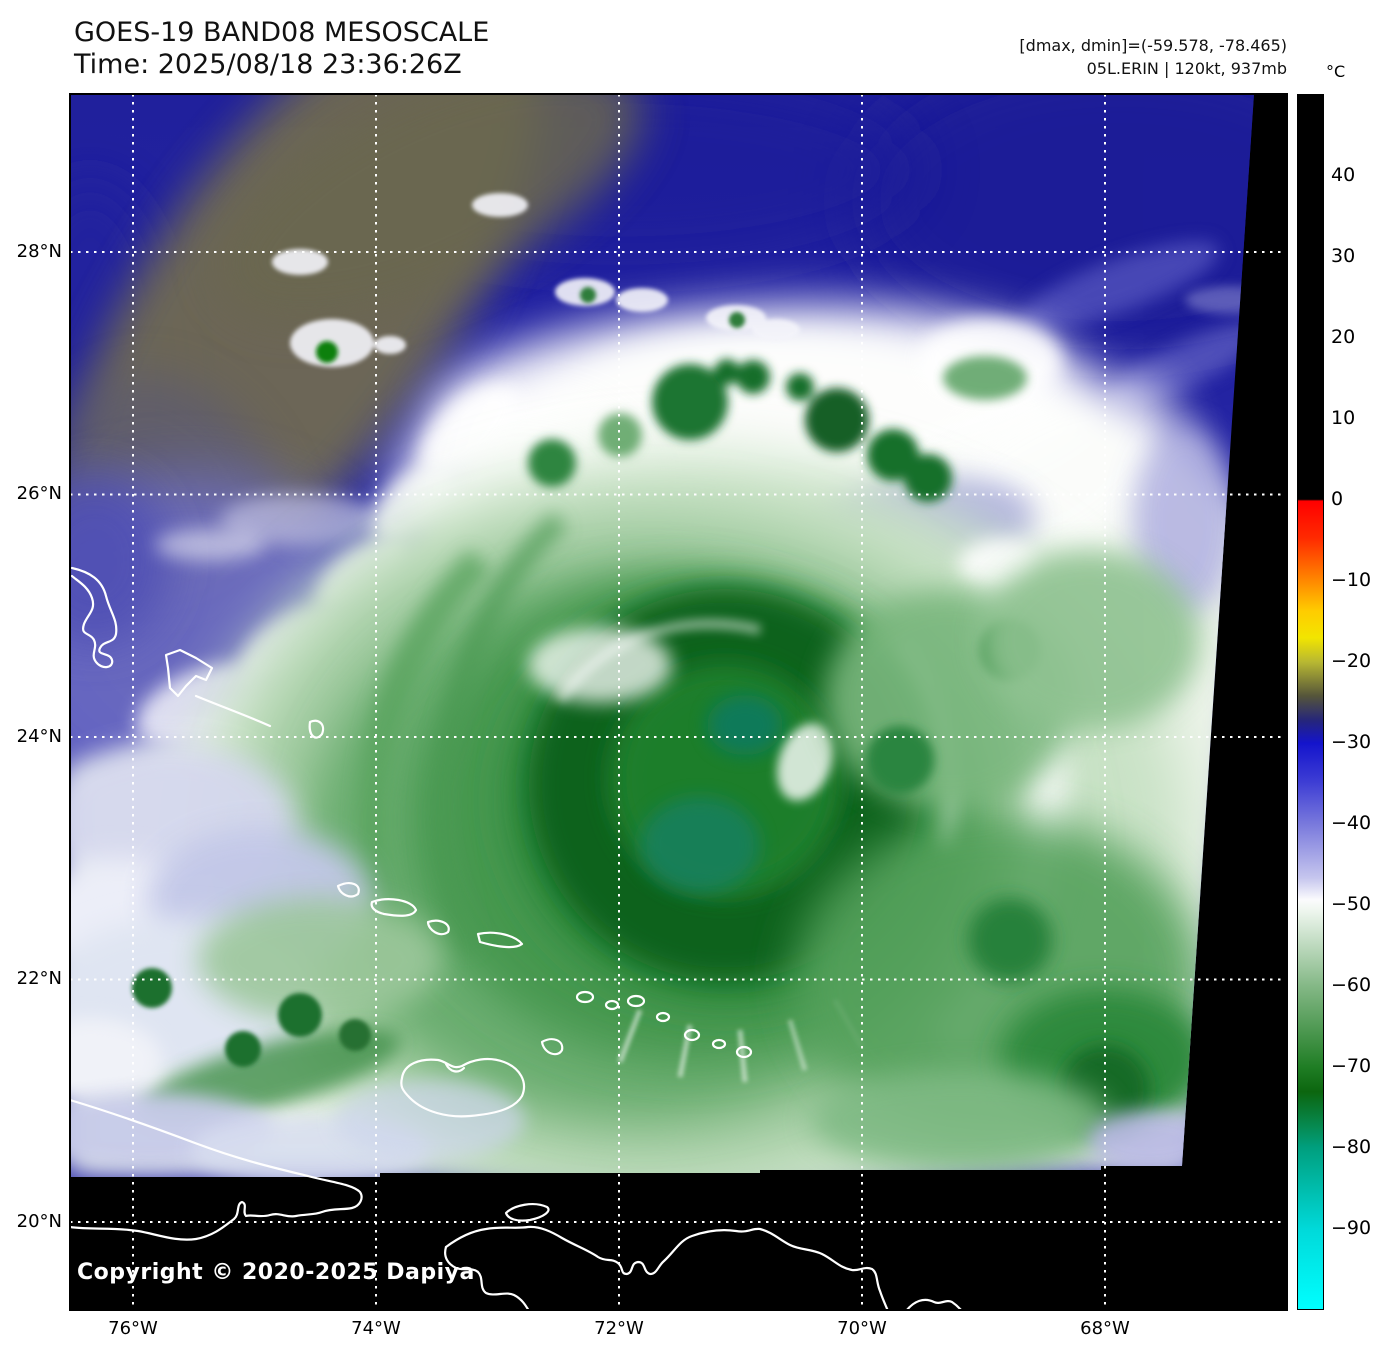 Image resolution: width=1390 pixels, height=1359 pixels. What do you see at coordinates (39, 978) in the screenshot?
I see `lat-tick-label: 22°N` at bounding box center [39, 978].